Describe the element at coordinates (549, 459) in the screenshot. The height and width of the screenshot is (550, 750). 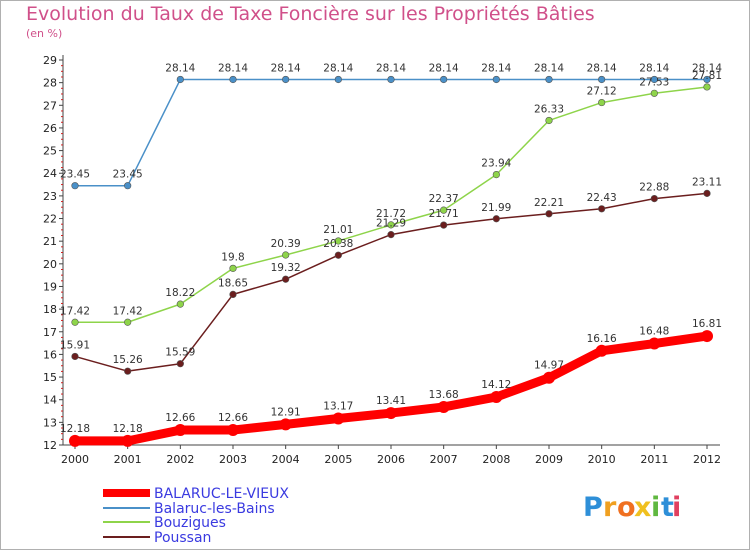
I see `x-tick-label: 2009` at that location.